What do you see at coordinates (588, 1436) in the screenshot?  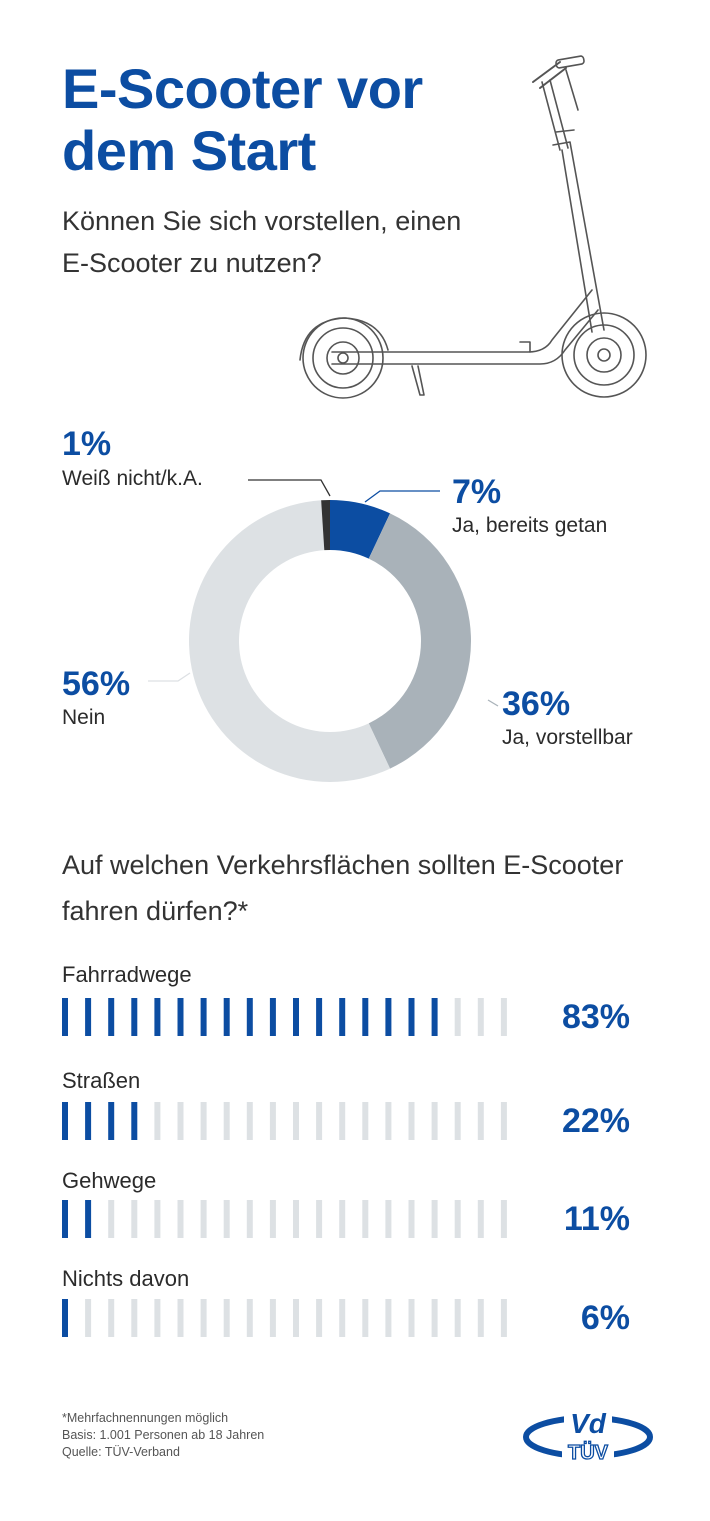 I see `vdtuev-logo: Vd TÜV` at bounding box center [588, 1436].